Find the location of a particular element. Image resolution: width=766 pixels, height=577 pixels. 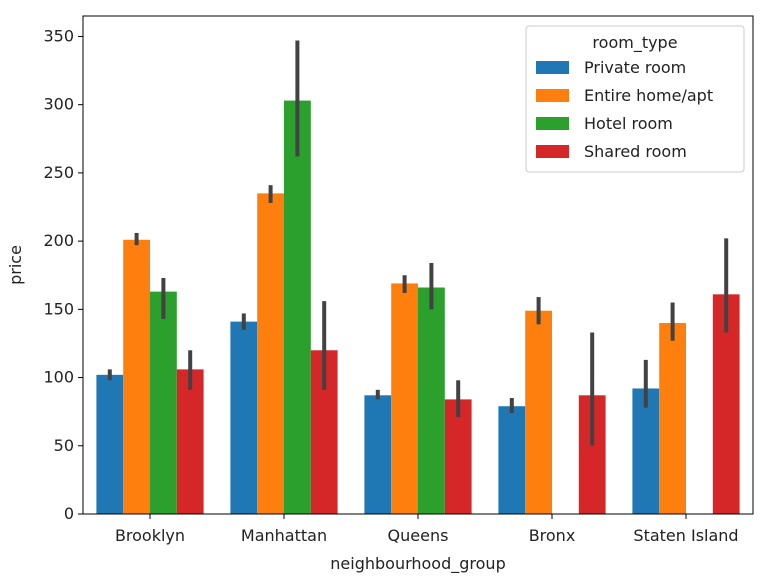

x-tick-label: Queens is located at coordinates (418, 535).